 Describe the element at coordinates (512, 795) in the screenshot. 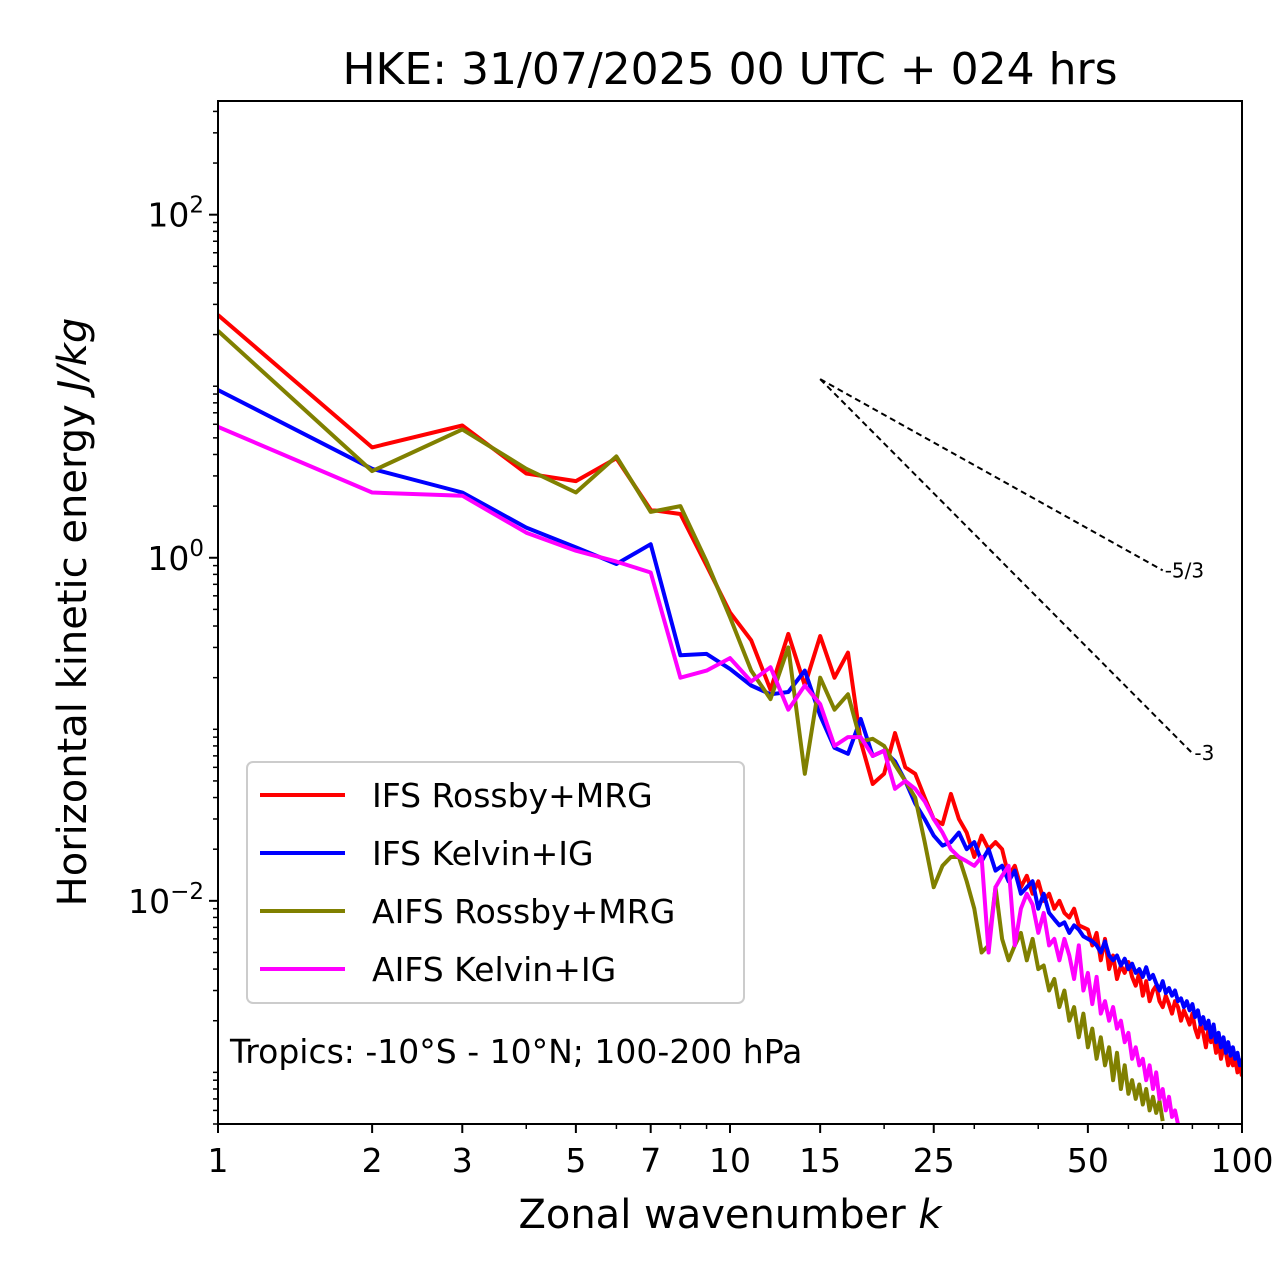

I see `legend-label-ifs-rossby-mrg: IFS Rossby+MRG` at that location.